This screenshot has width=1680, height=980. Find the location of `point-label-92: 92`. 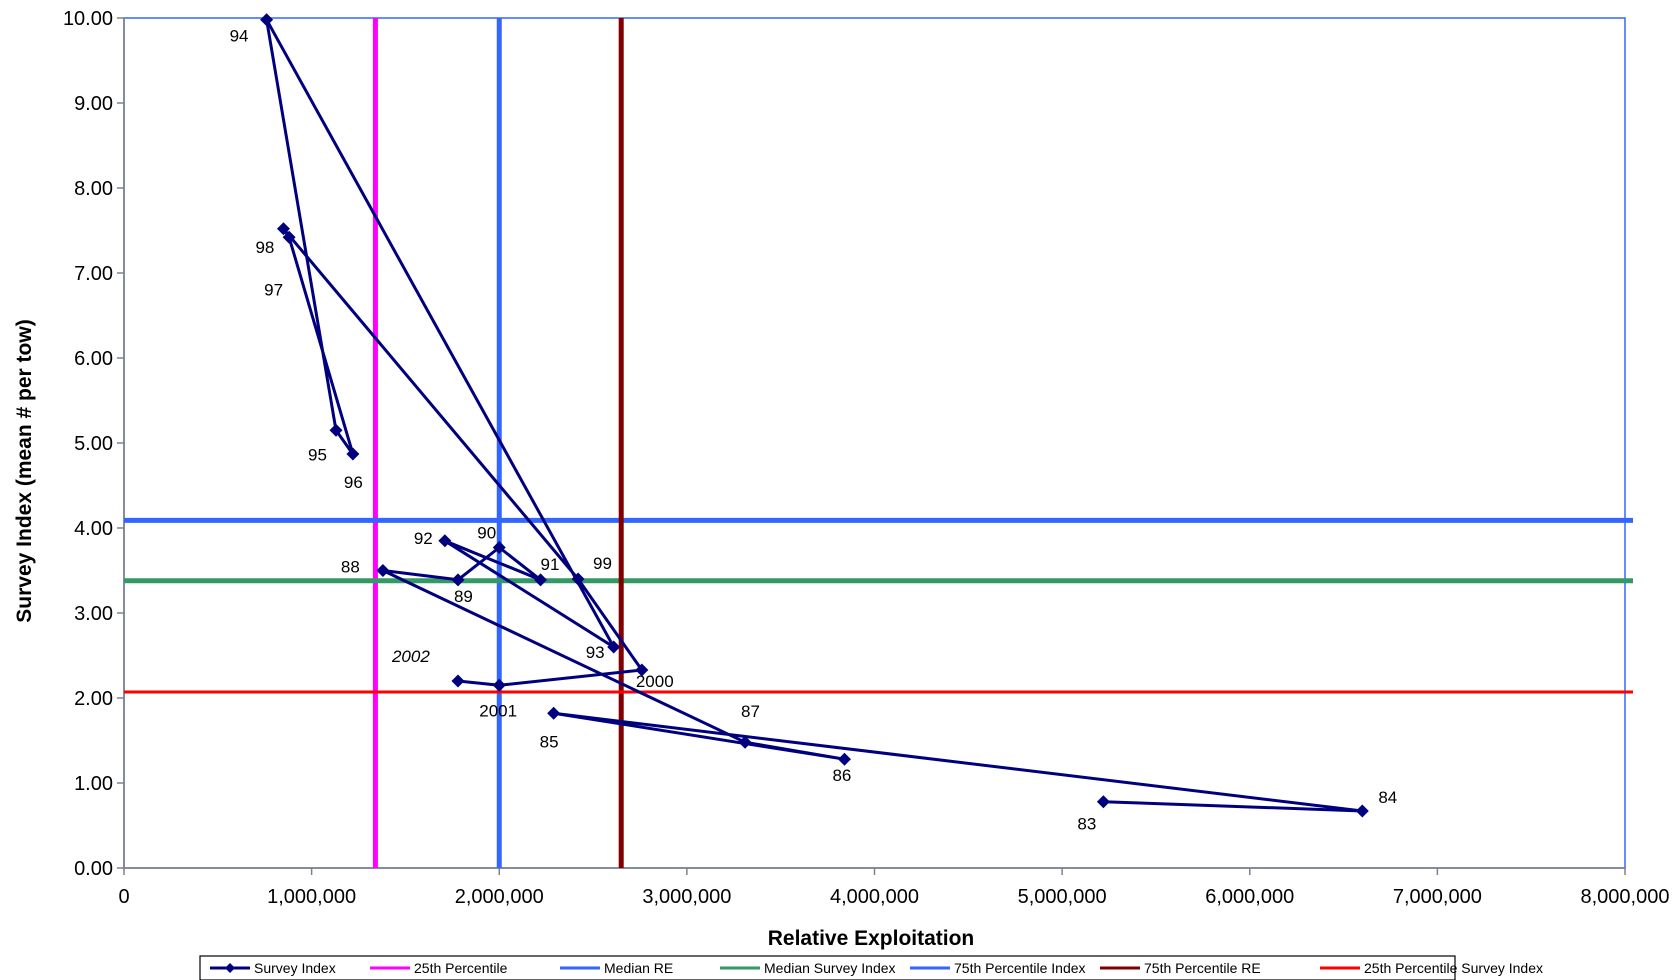

point-label-92: 92 is located at coordinates (423, 538).